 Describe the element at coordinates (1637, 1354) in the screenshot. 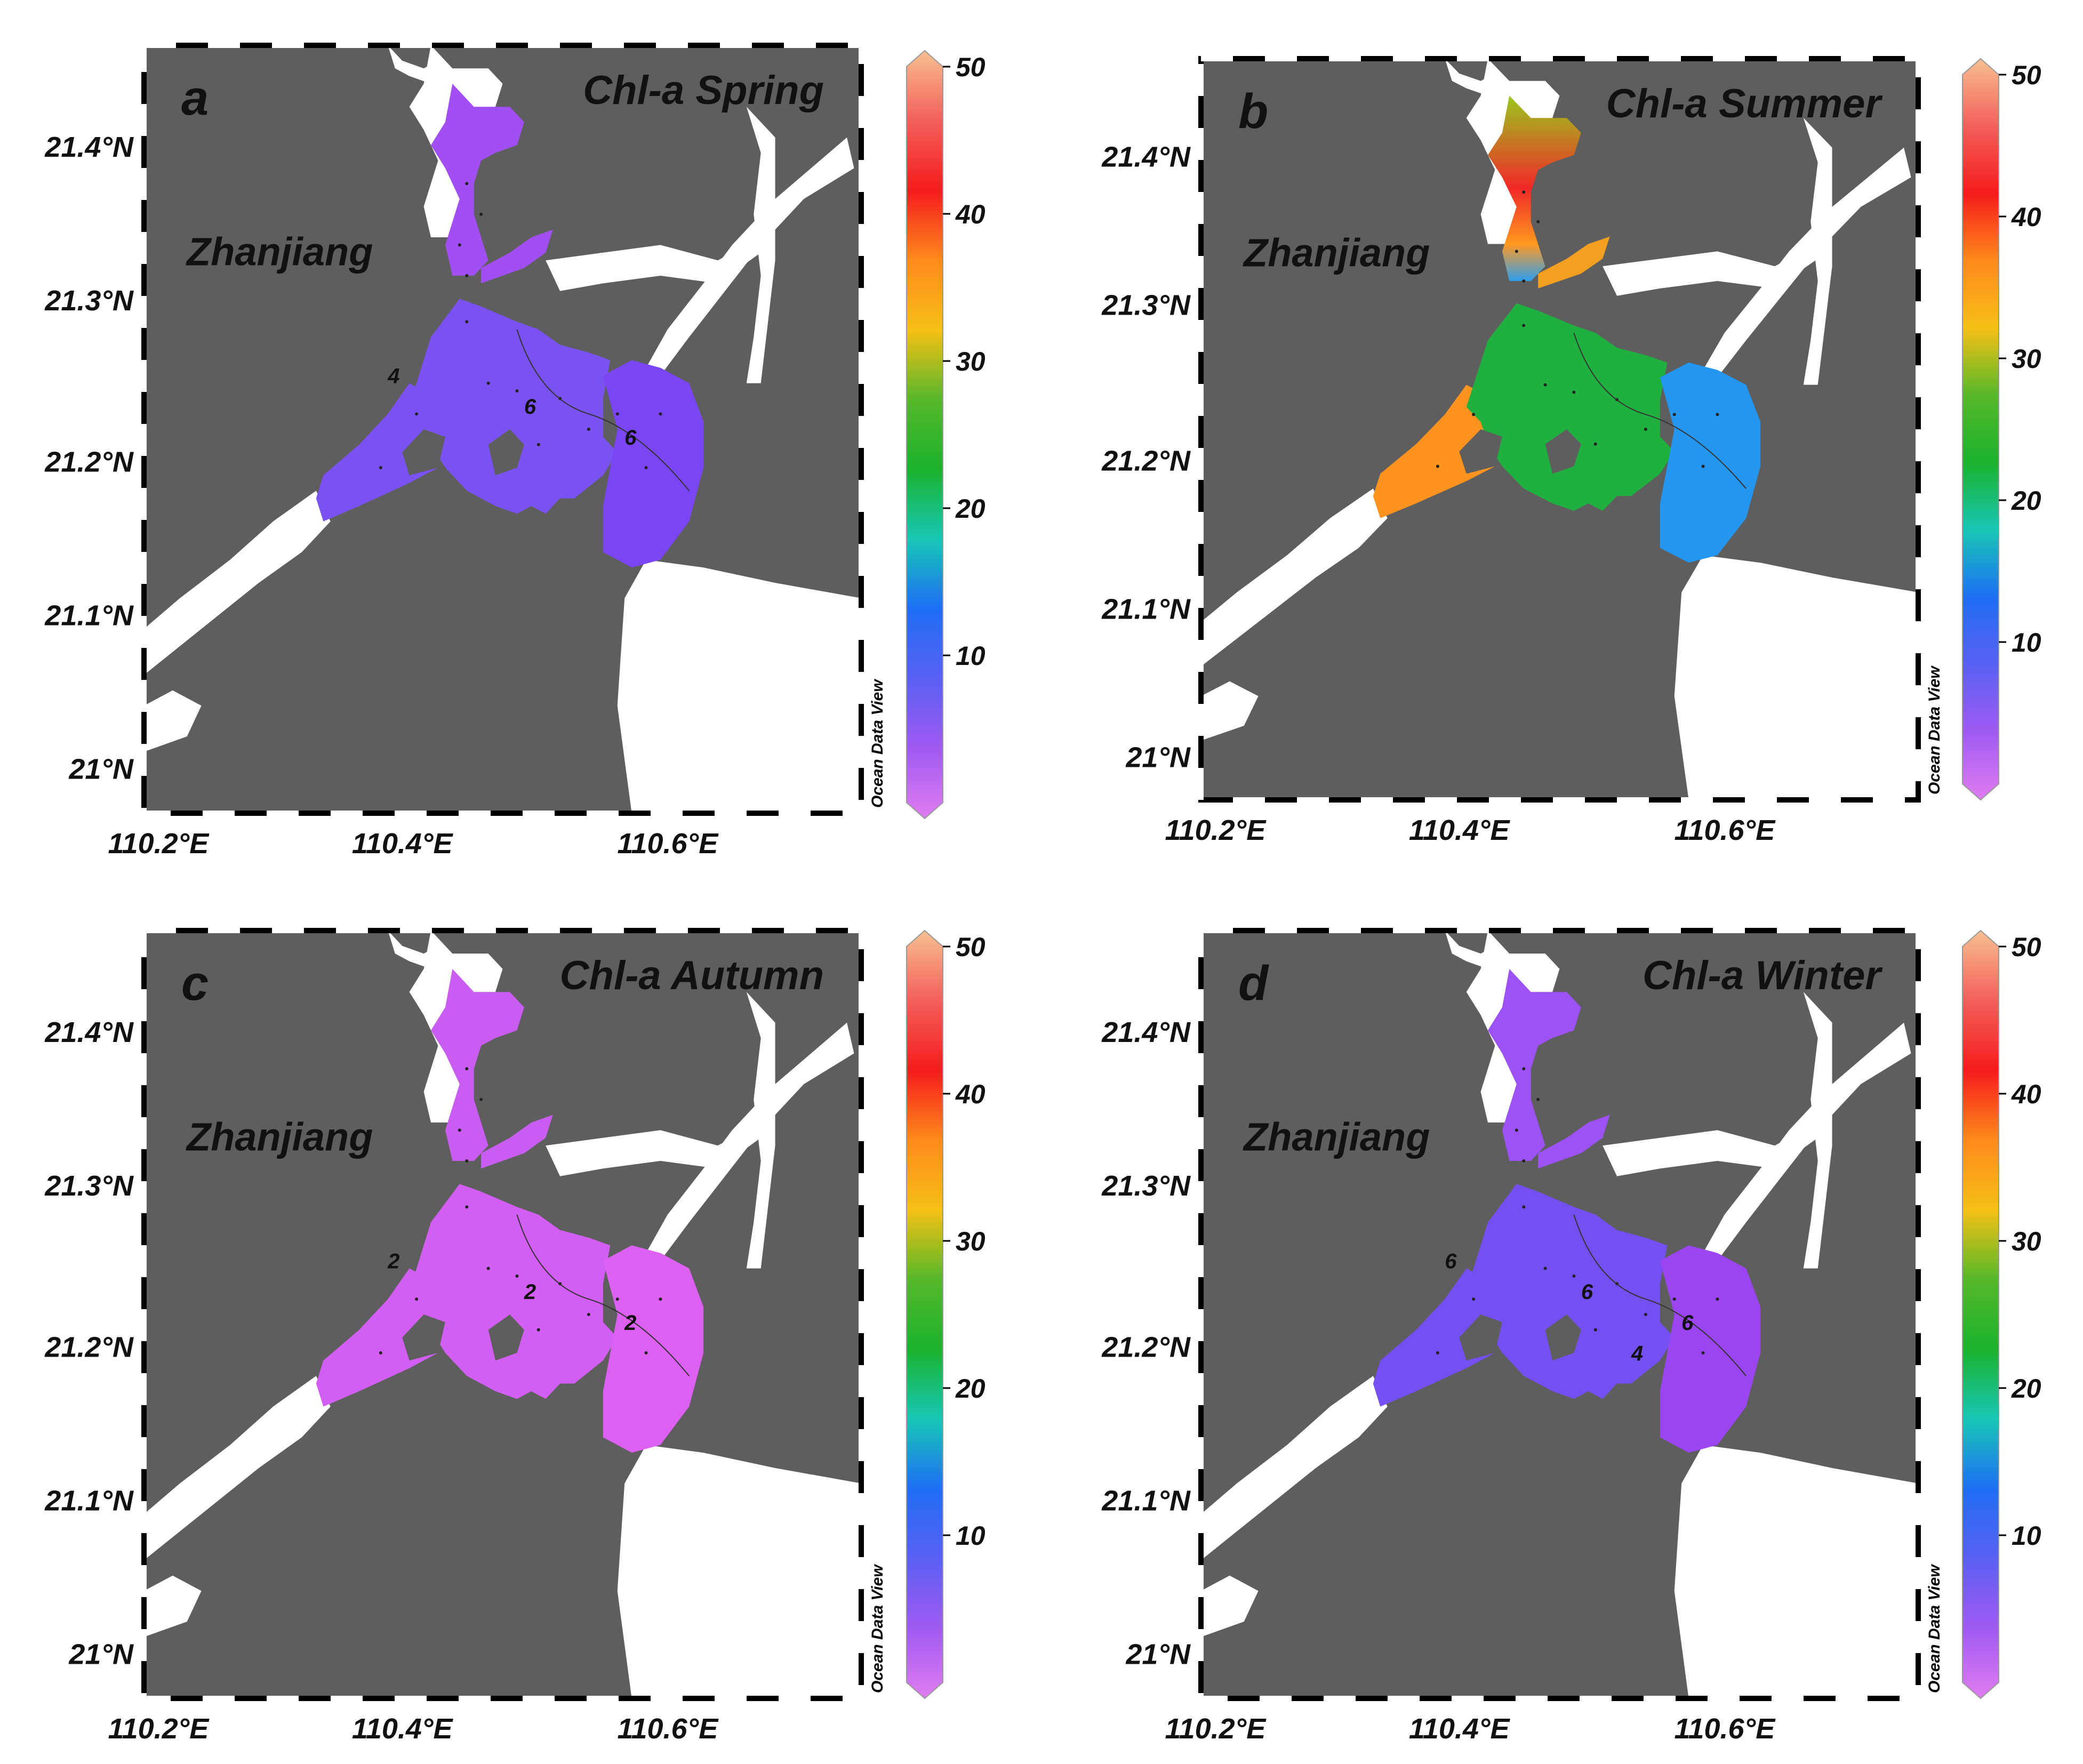

I see `contour-label: 4` at that location.